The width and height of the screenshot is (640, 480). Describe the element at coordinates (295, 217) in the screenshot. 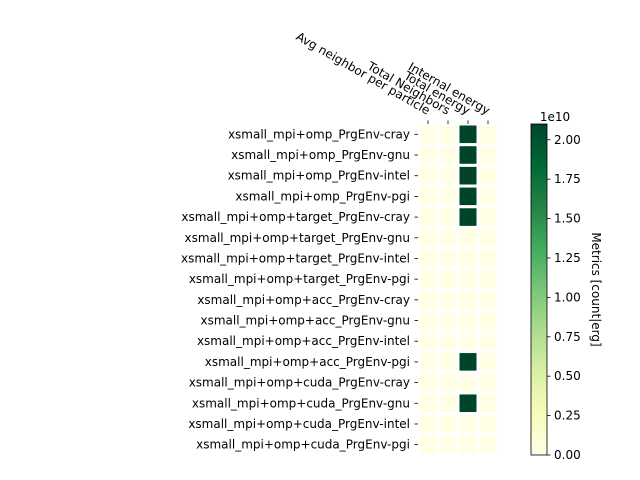

I see `y-tick-label: xsmall_mpi+omp+target_PrgEnv-cray` at that location.